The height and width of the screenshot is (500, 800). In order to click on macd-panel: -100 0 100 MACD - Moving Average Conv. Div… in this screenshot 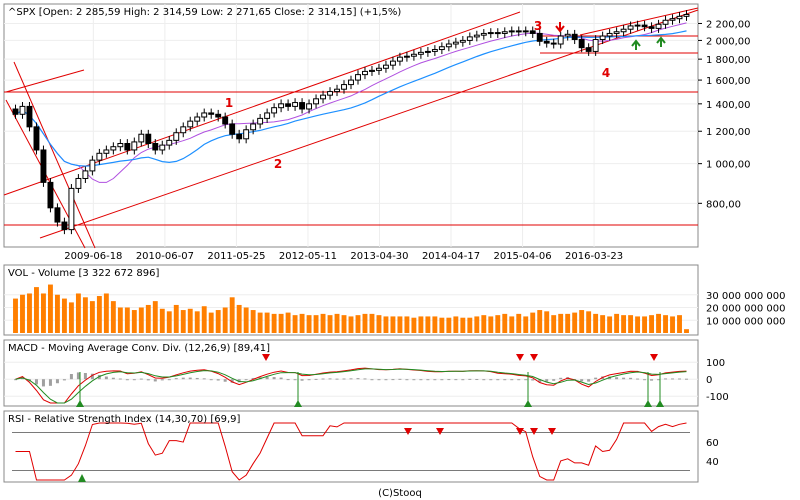, I will do `click(366, 373)`.